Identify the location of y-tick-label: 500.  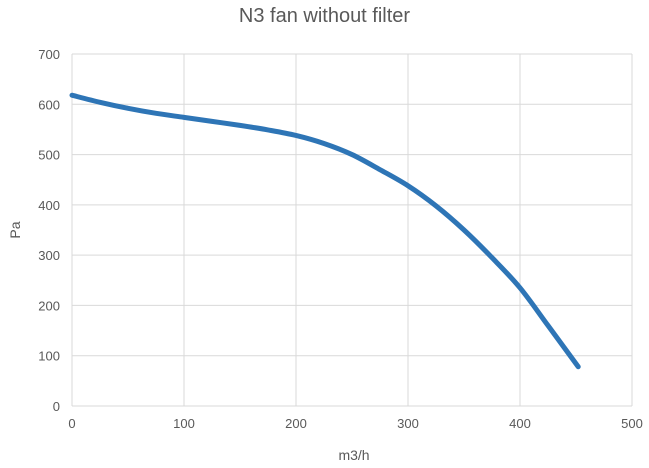
(49, 155).